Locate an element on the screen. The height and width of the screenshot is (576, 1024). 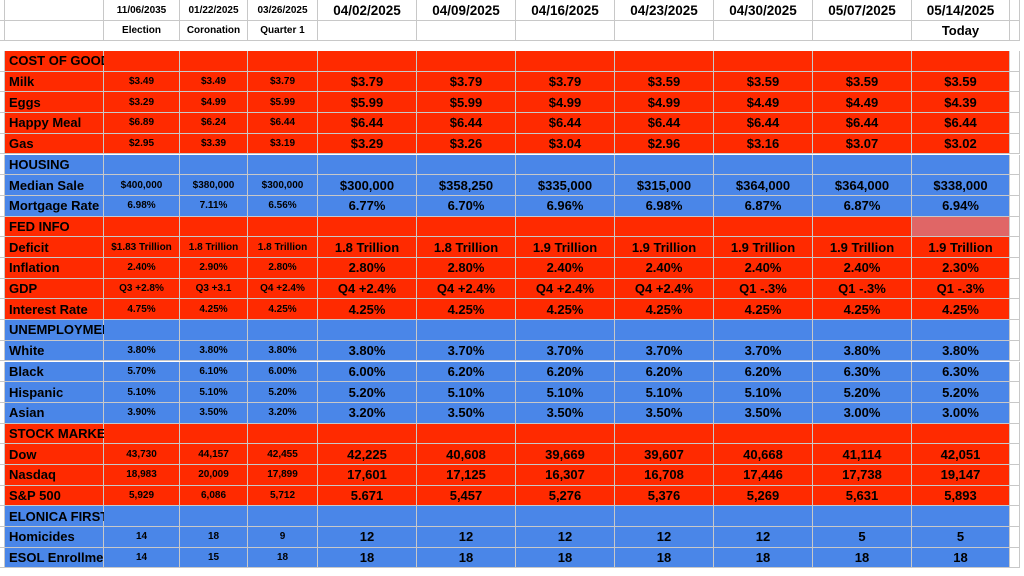
data-cell: 6.30% is located at coordinates (961, 372).